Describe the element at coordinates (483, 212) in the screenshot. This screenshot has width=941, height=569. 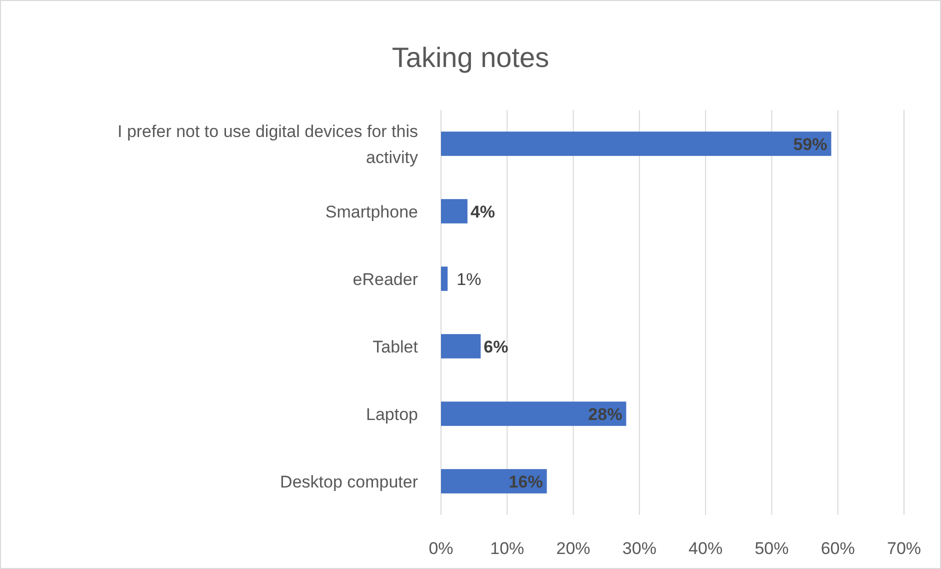
I see `data-label: 4%` at that location.